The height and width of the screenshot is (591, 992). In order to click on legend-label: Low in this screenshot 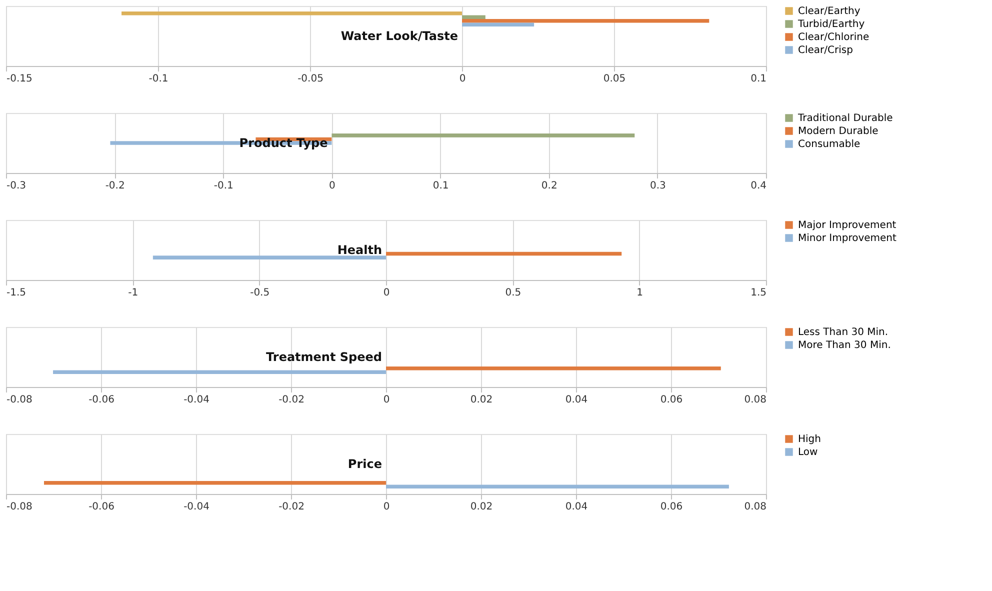, I will do `click(808, 452)`.